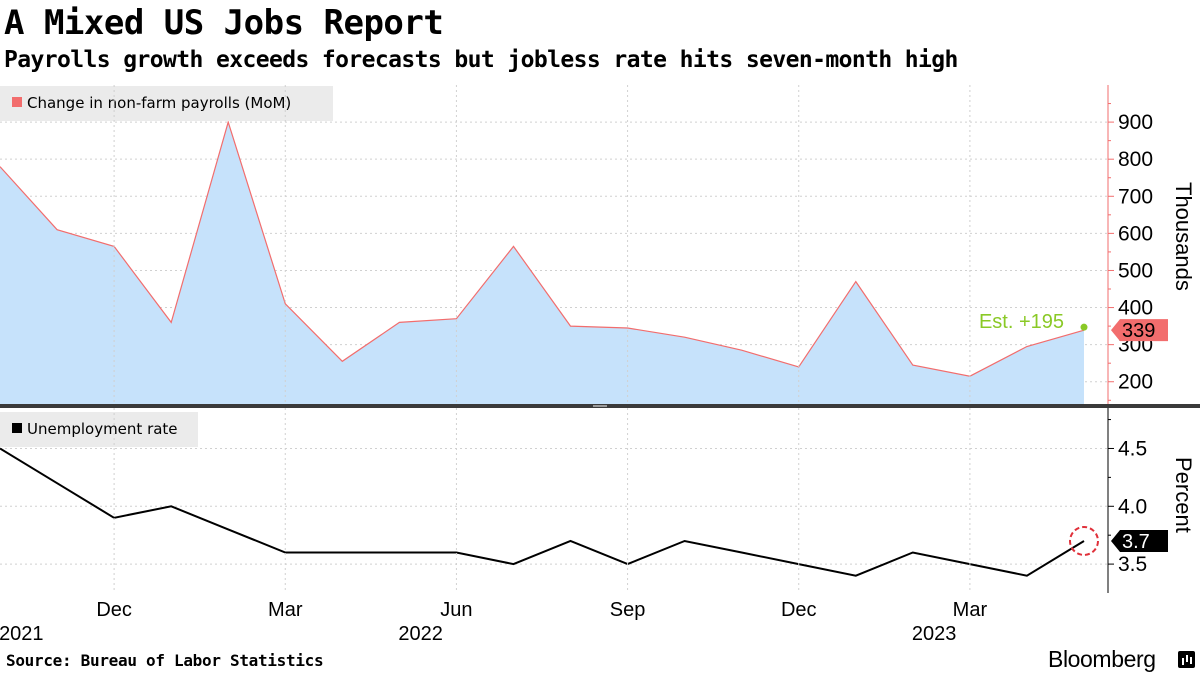 This screenshot has height=675, width=1200. Describe the element at coordinates (17, 428) in the screenshot. I see `unemployment-legend-swatch` at that location.